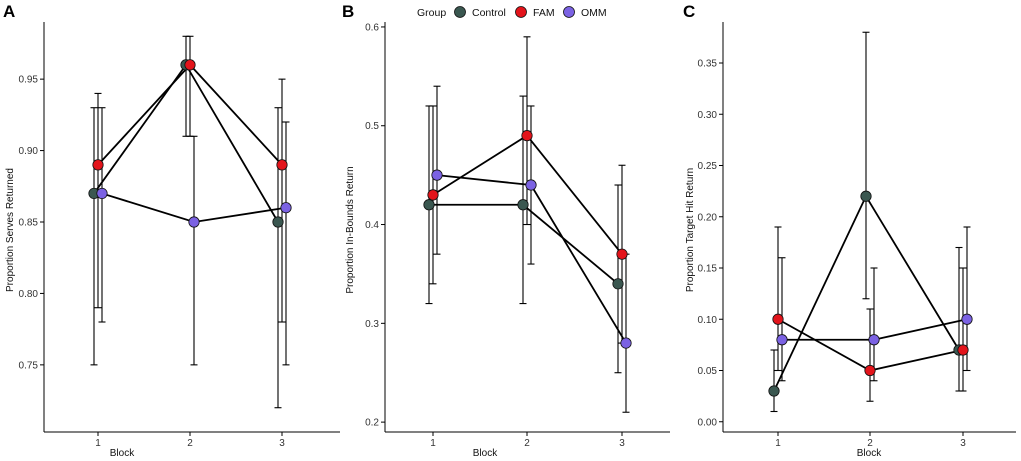 This screenshot has height=461, width=1021. I want to click on x-axis-title-a: Block, so click(122, 453).